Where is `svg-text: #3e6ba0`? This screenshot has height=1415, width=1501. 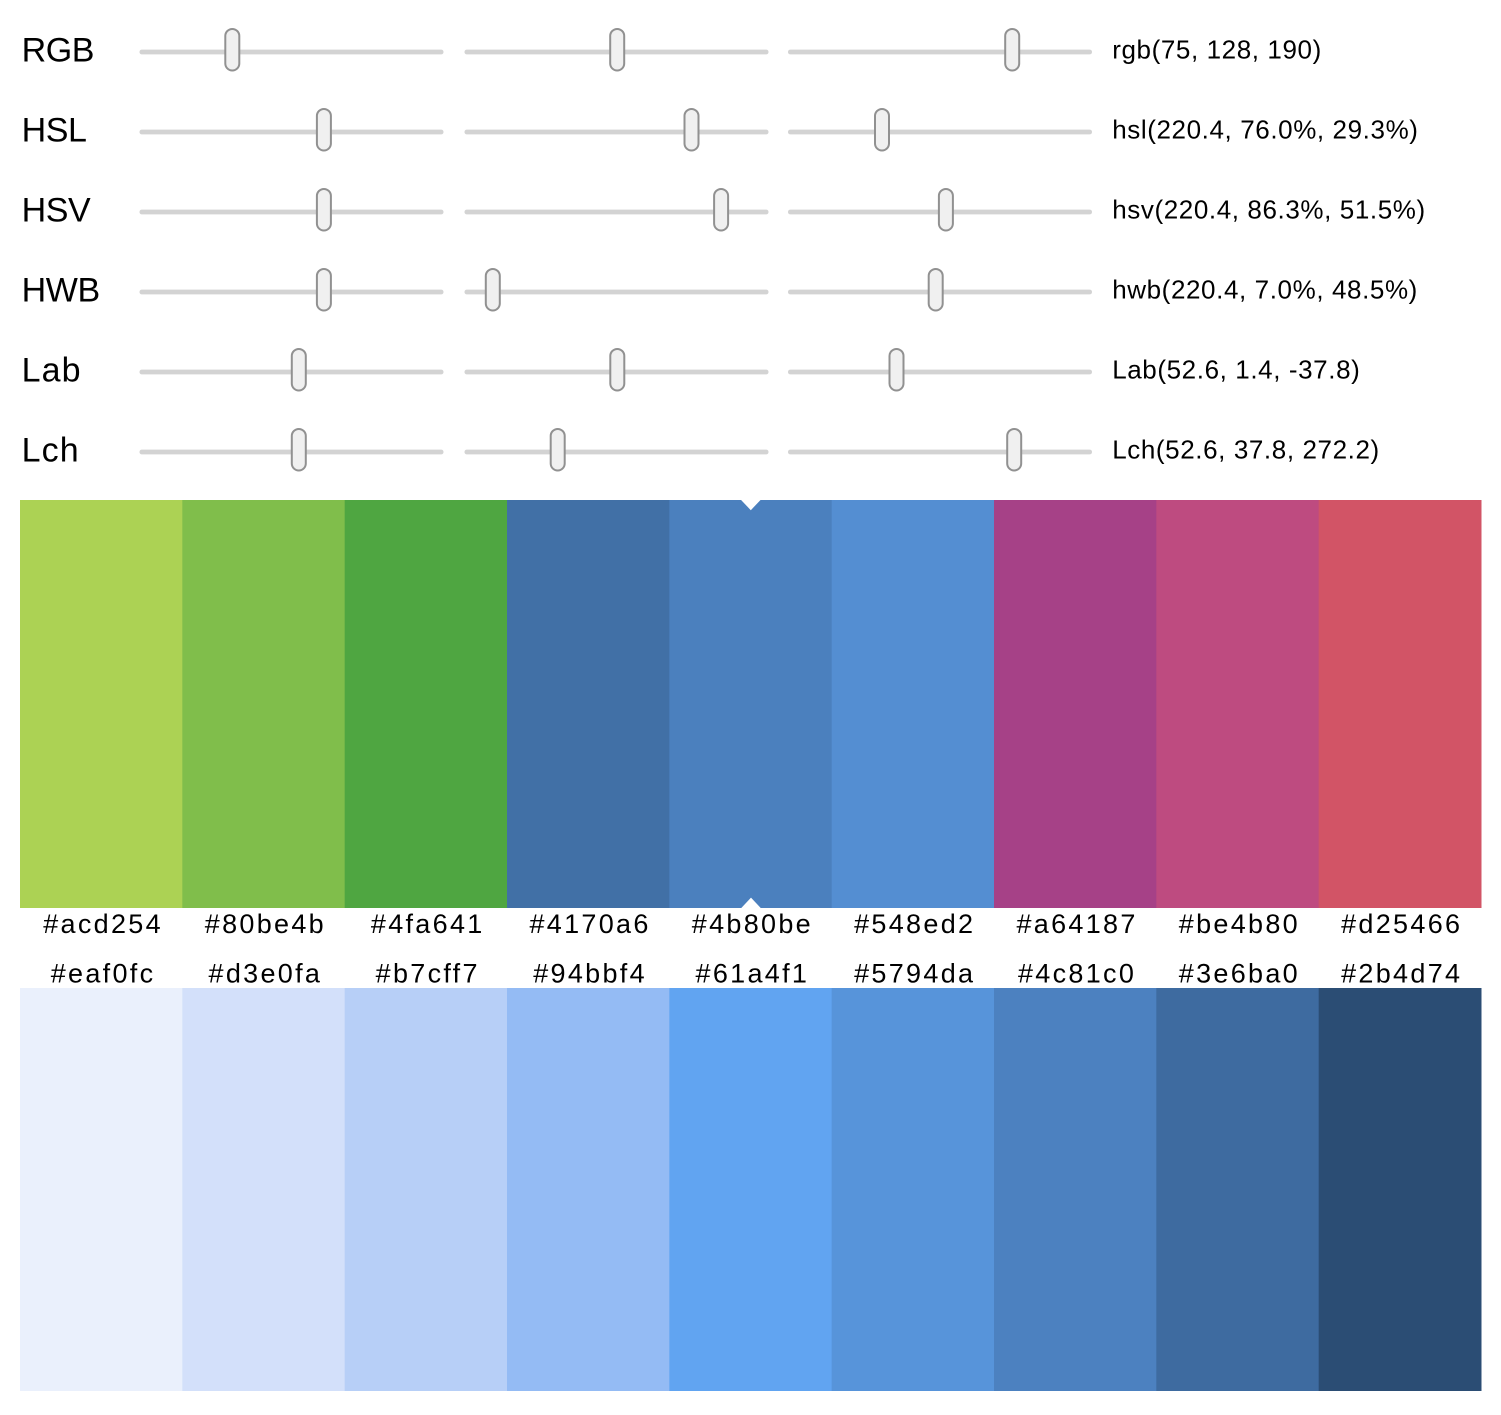 svg-text: #3e6ba0 is located at coordinates (1239, 973).